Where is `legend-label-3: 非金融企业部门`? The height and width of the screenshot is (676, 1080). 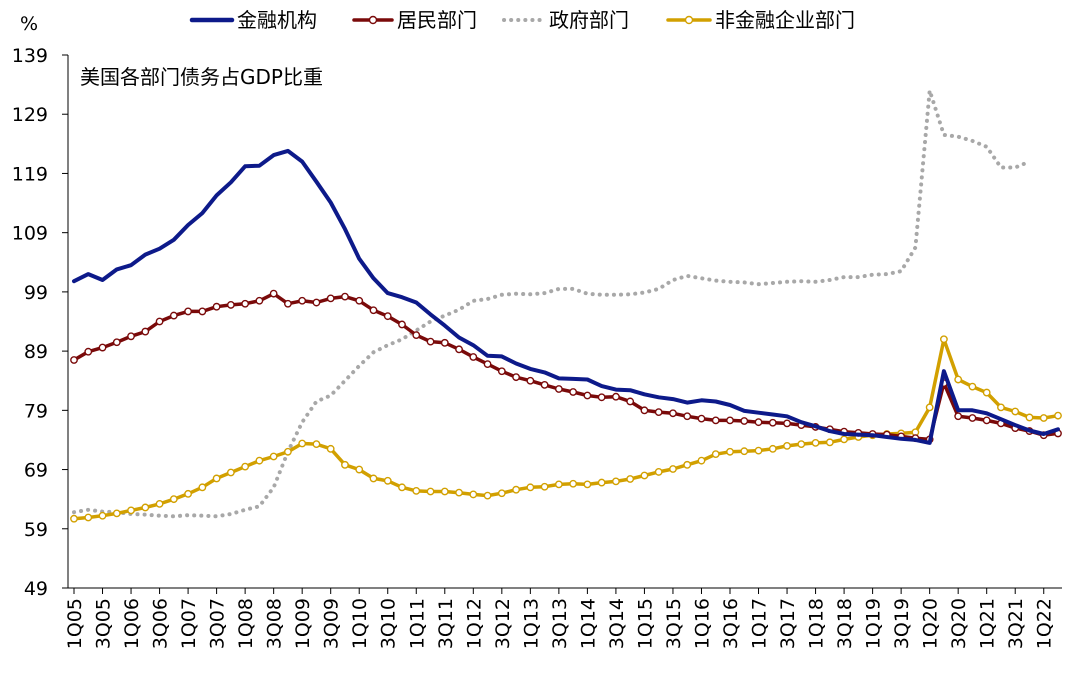 legend-label-3: 非金融企业部门 is located at coordinates (785, 20).